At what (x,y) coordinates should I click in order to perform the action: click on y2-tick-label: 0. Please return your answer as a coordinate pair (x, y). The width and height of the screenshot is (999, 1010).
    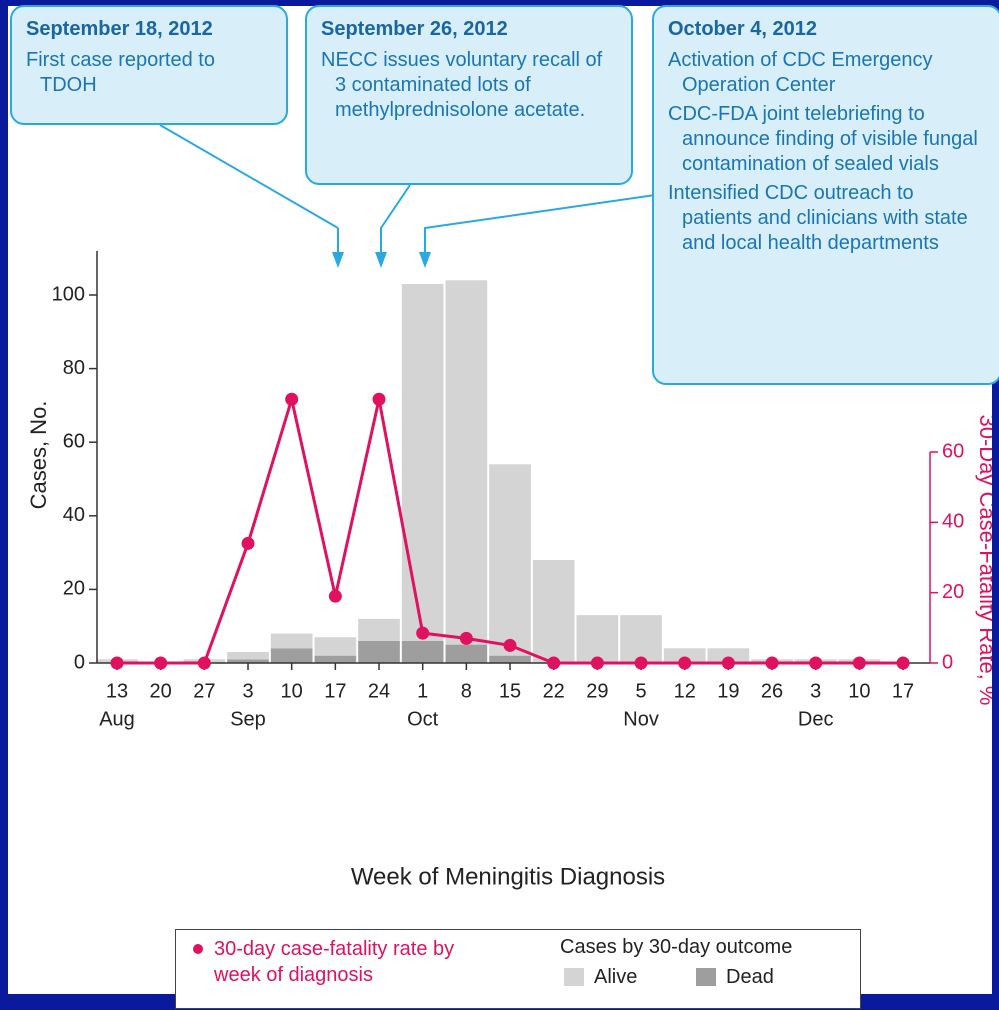
    Looking at the image, I should click on (947, 662).